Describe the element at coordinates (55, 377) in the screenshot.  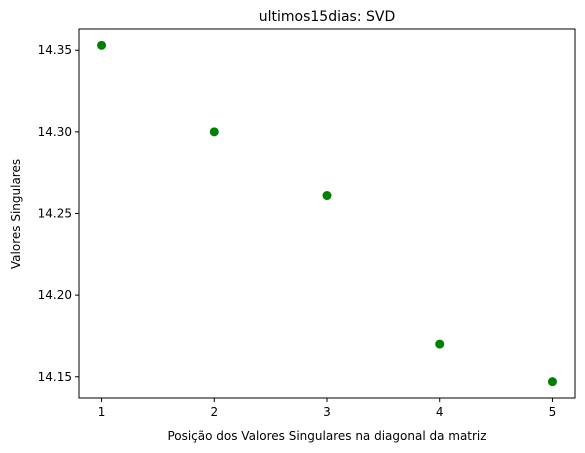
I see `y-tick-label-1: 14.15` at that location.